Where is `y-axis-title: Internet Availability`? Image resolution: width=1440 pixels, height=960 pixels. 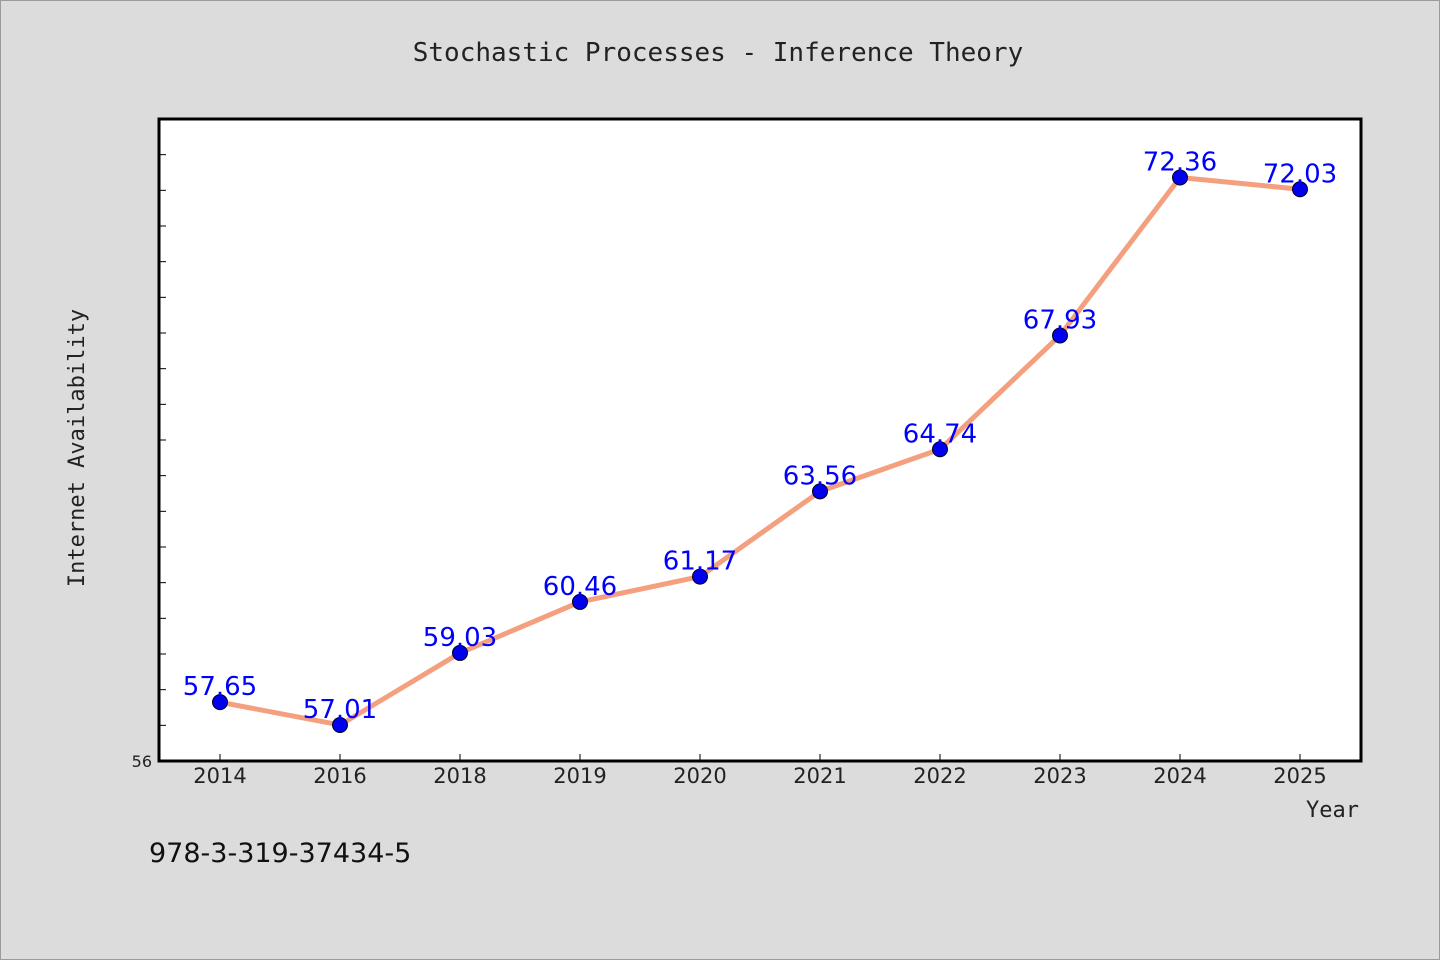
y-axis-title: Internet Availability is located at coordinates (77, 448).